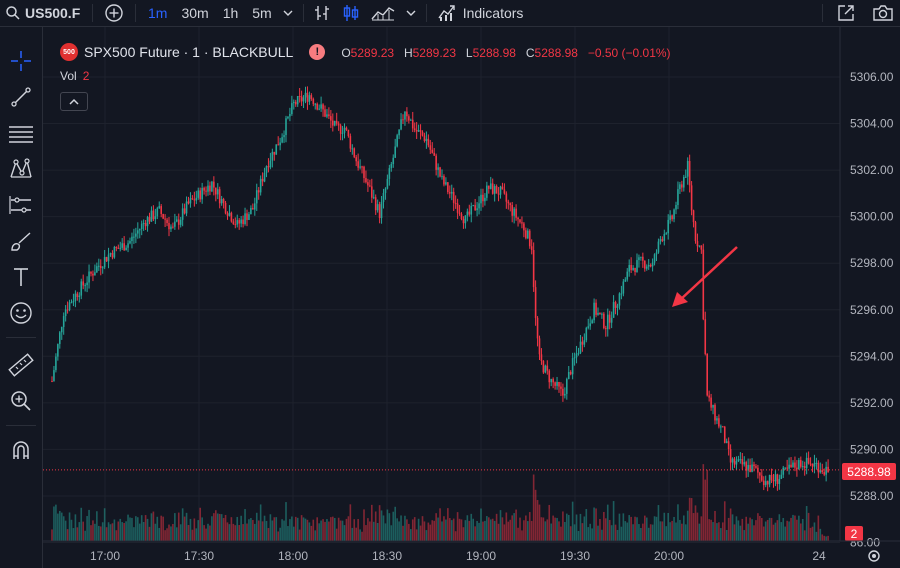 The width and height of the screenshot is (900, 568). Describe the element at coordinates (475, 13) in the screenshot. I see `indicators-button: Indicators` at that location.